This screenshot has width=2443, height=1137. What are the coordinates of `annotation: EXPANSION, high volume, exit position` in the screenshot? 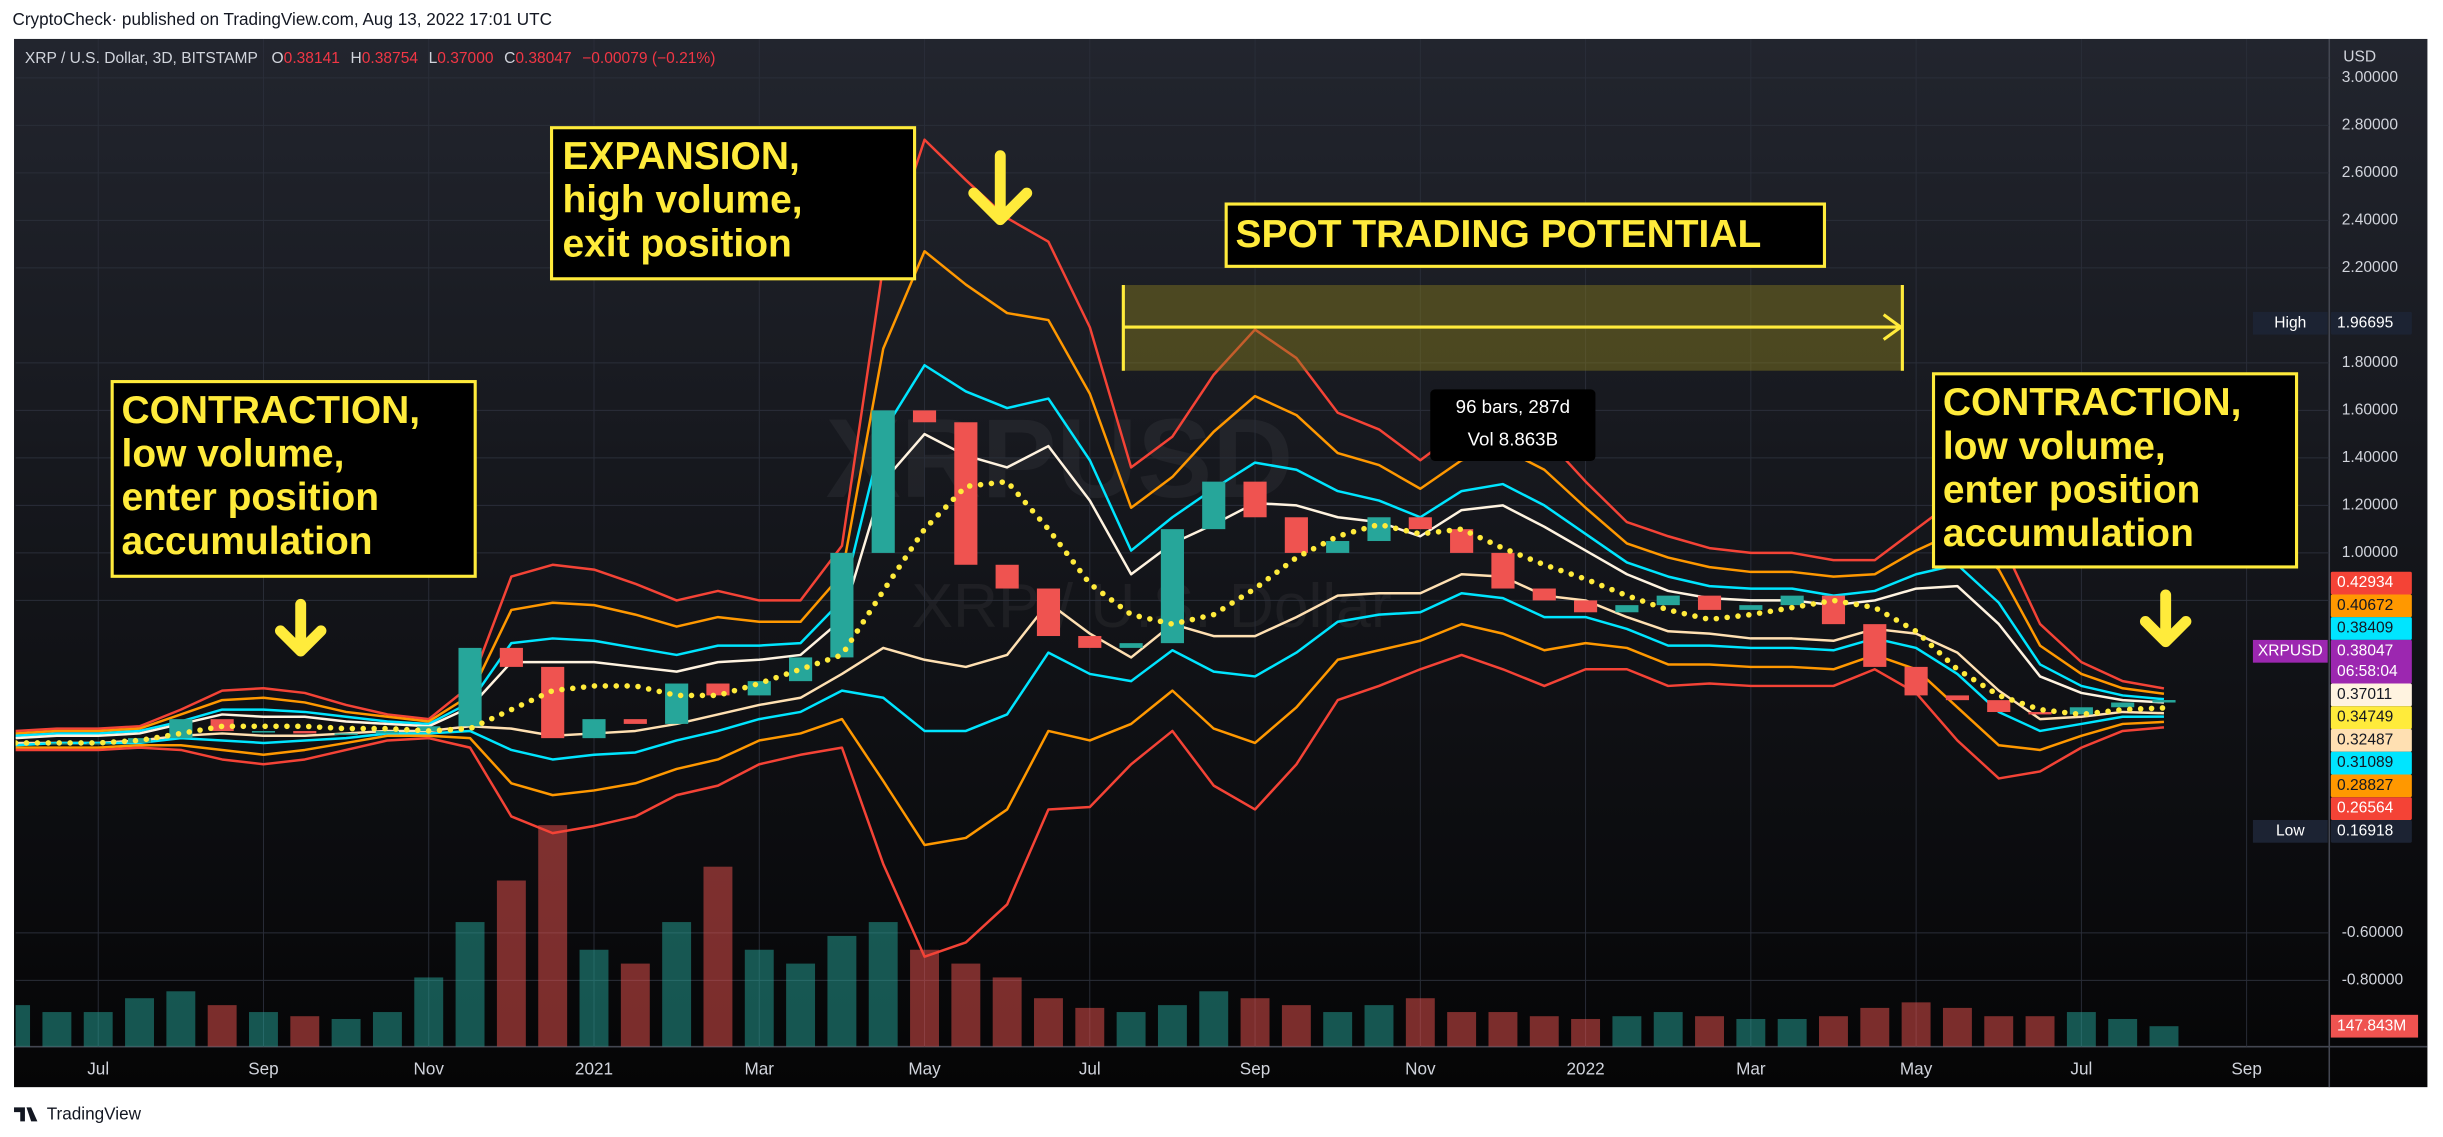 It's located at (733, 203).